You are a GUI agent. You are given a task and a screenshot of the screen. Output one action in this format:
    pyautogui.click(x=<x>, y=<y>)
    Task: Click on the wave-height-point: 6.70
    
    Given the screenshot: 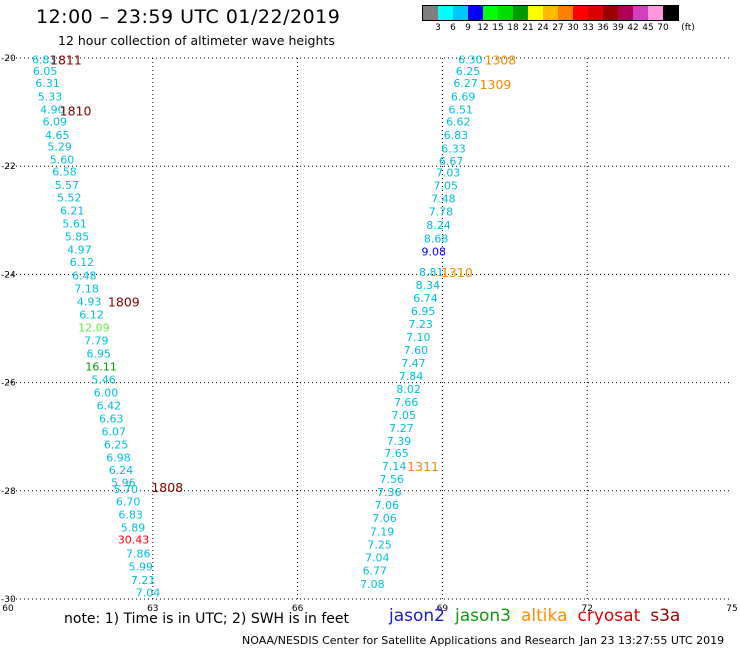 What is the action you would take?
    pyautogui.click(x=128, y=502)
    